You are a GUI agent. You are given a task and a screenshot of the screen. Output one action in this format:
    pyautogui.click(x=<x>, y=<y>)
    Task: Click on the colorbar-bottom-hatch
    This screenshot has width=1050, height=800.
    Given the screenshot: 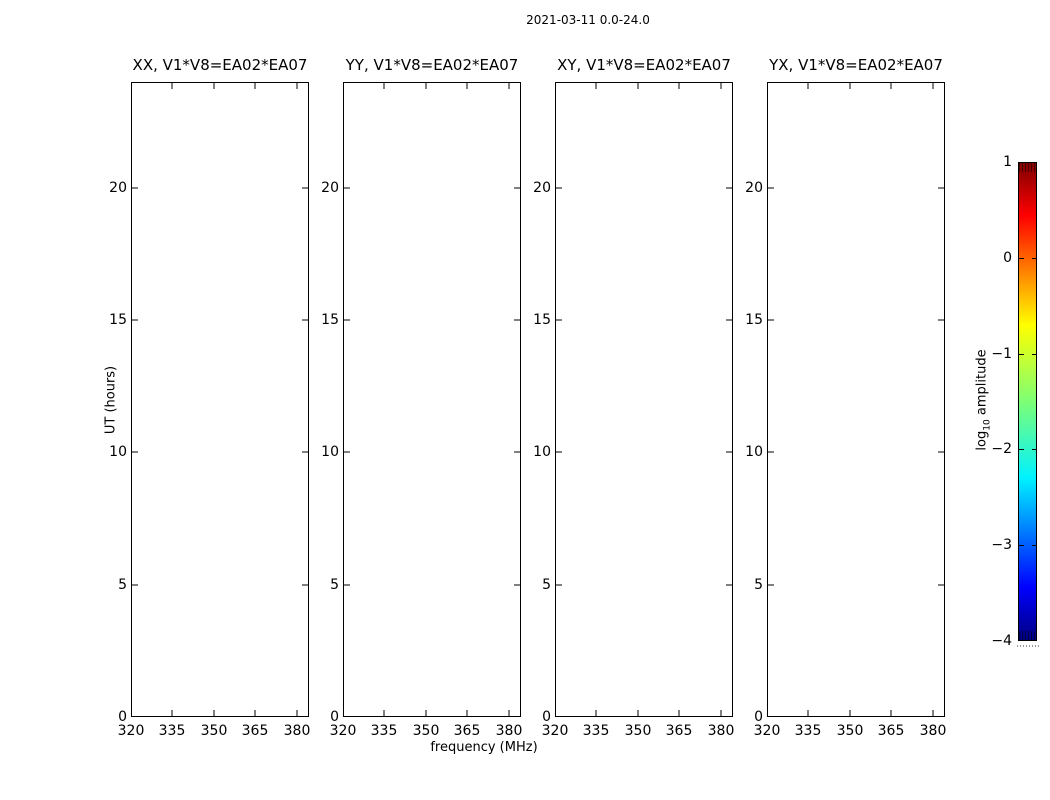 What is the action you would take?
    pyautogui.click(x=1027, y=635)
    